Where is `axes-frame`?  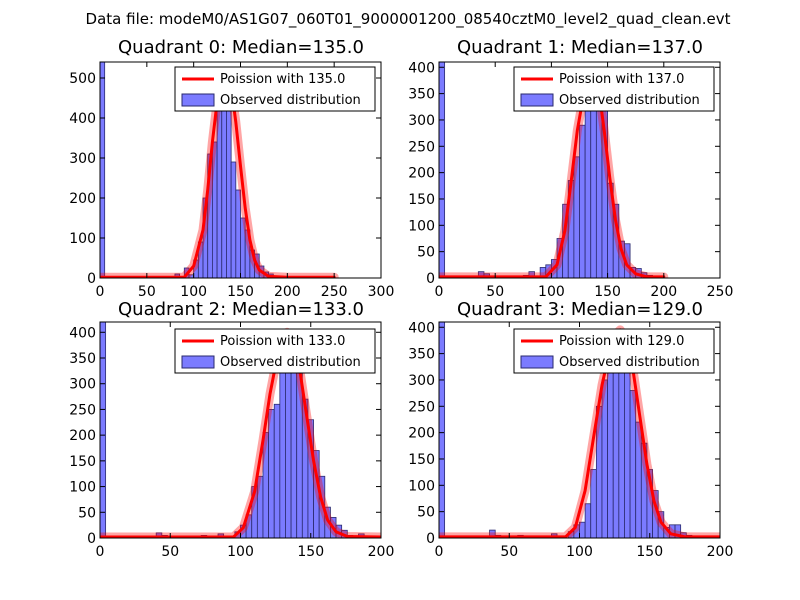 axes-frame is located at coordinates (579, 170).